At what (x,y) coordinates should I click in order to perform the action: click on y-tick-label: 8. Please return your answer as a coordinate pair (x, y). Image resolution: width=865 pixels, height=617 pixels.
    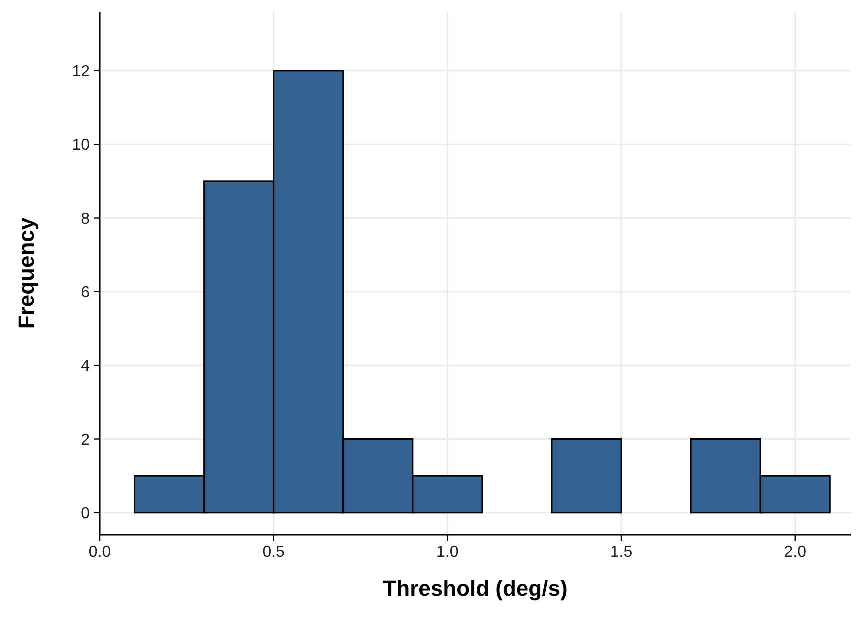
    Looking at the image, I should click on (85, 219).